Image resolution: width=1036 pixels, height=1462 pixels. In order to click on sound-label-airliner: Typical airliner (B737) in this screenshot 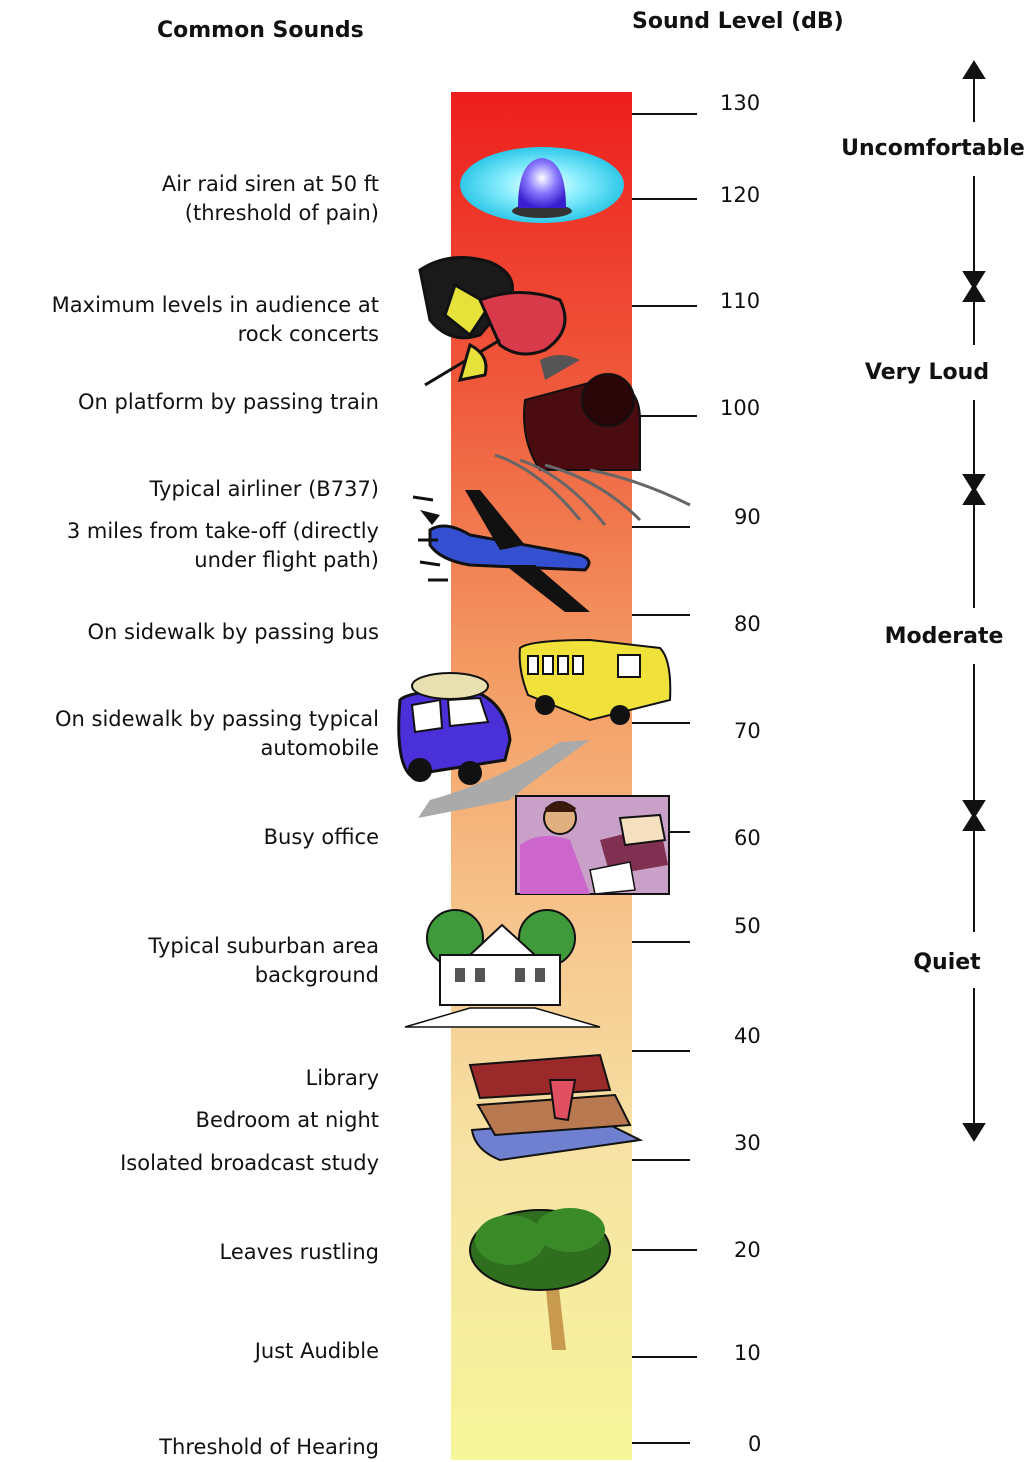, I will do `click(264, 489)`.